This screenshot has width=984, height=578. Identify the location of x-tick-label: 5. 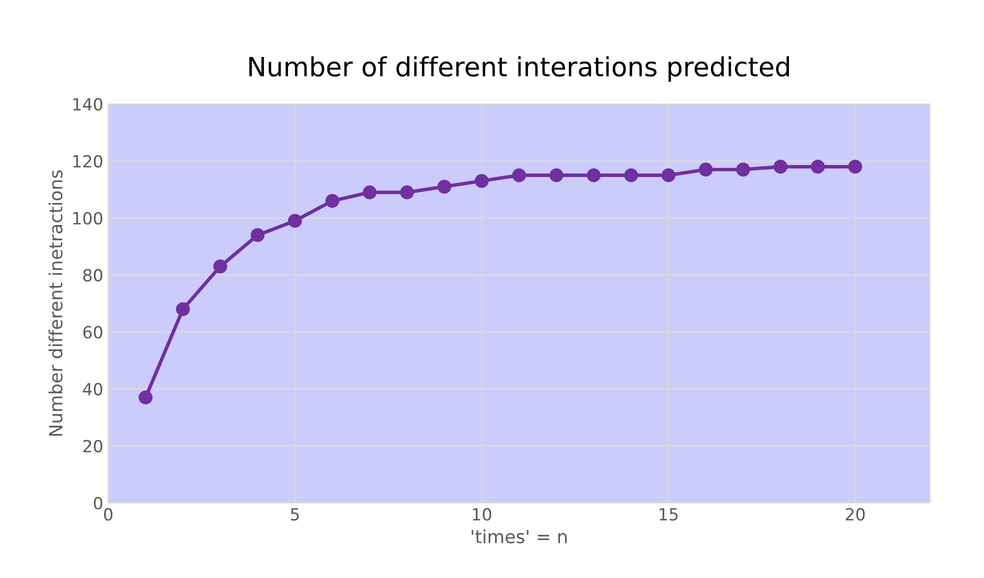
(294, 514).